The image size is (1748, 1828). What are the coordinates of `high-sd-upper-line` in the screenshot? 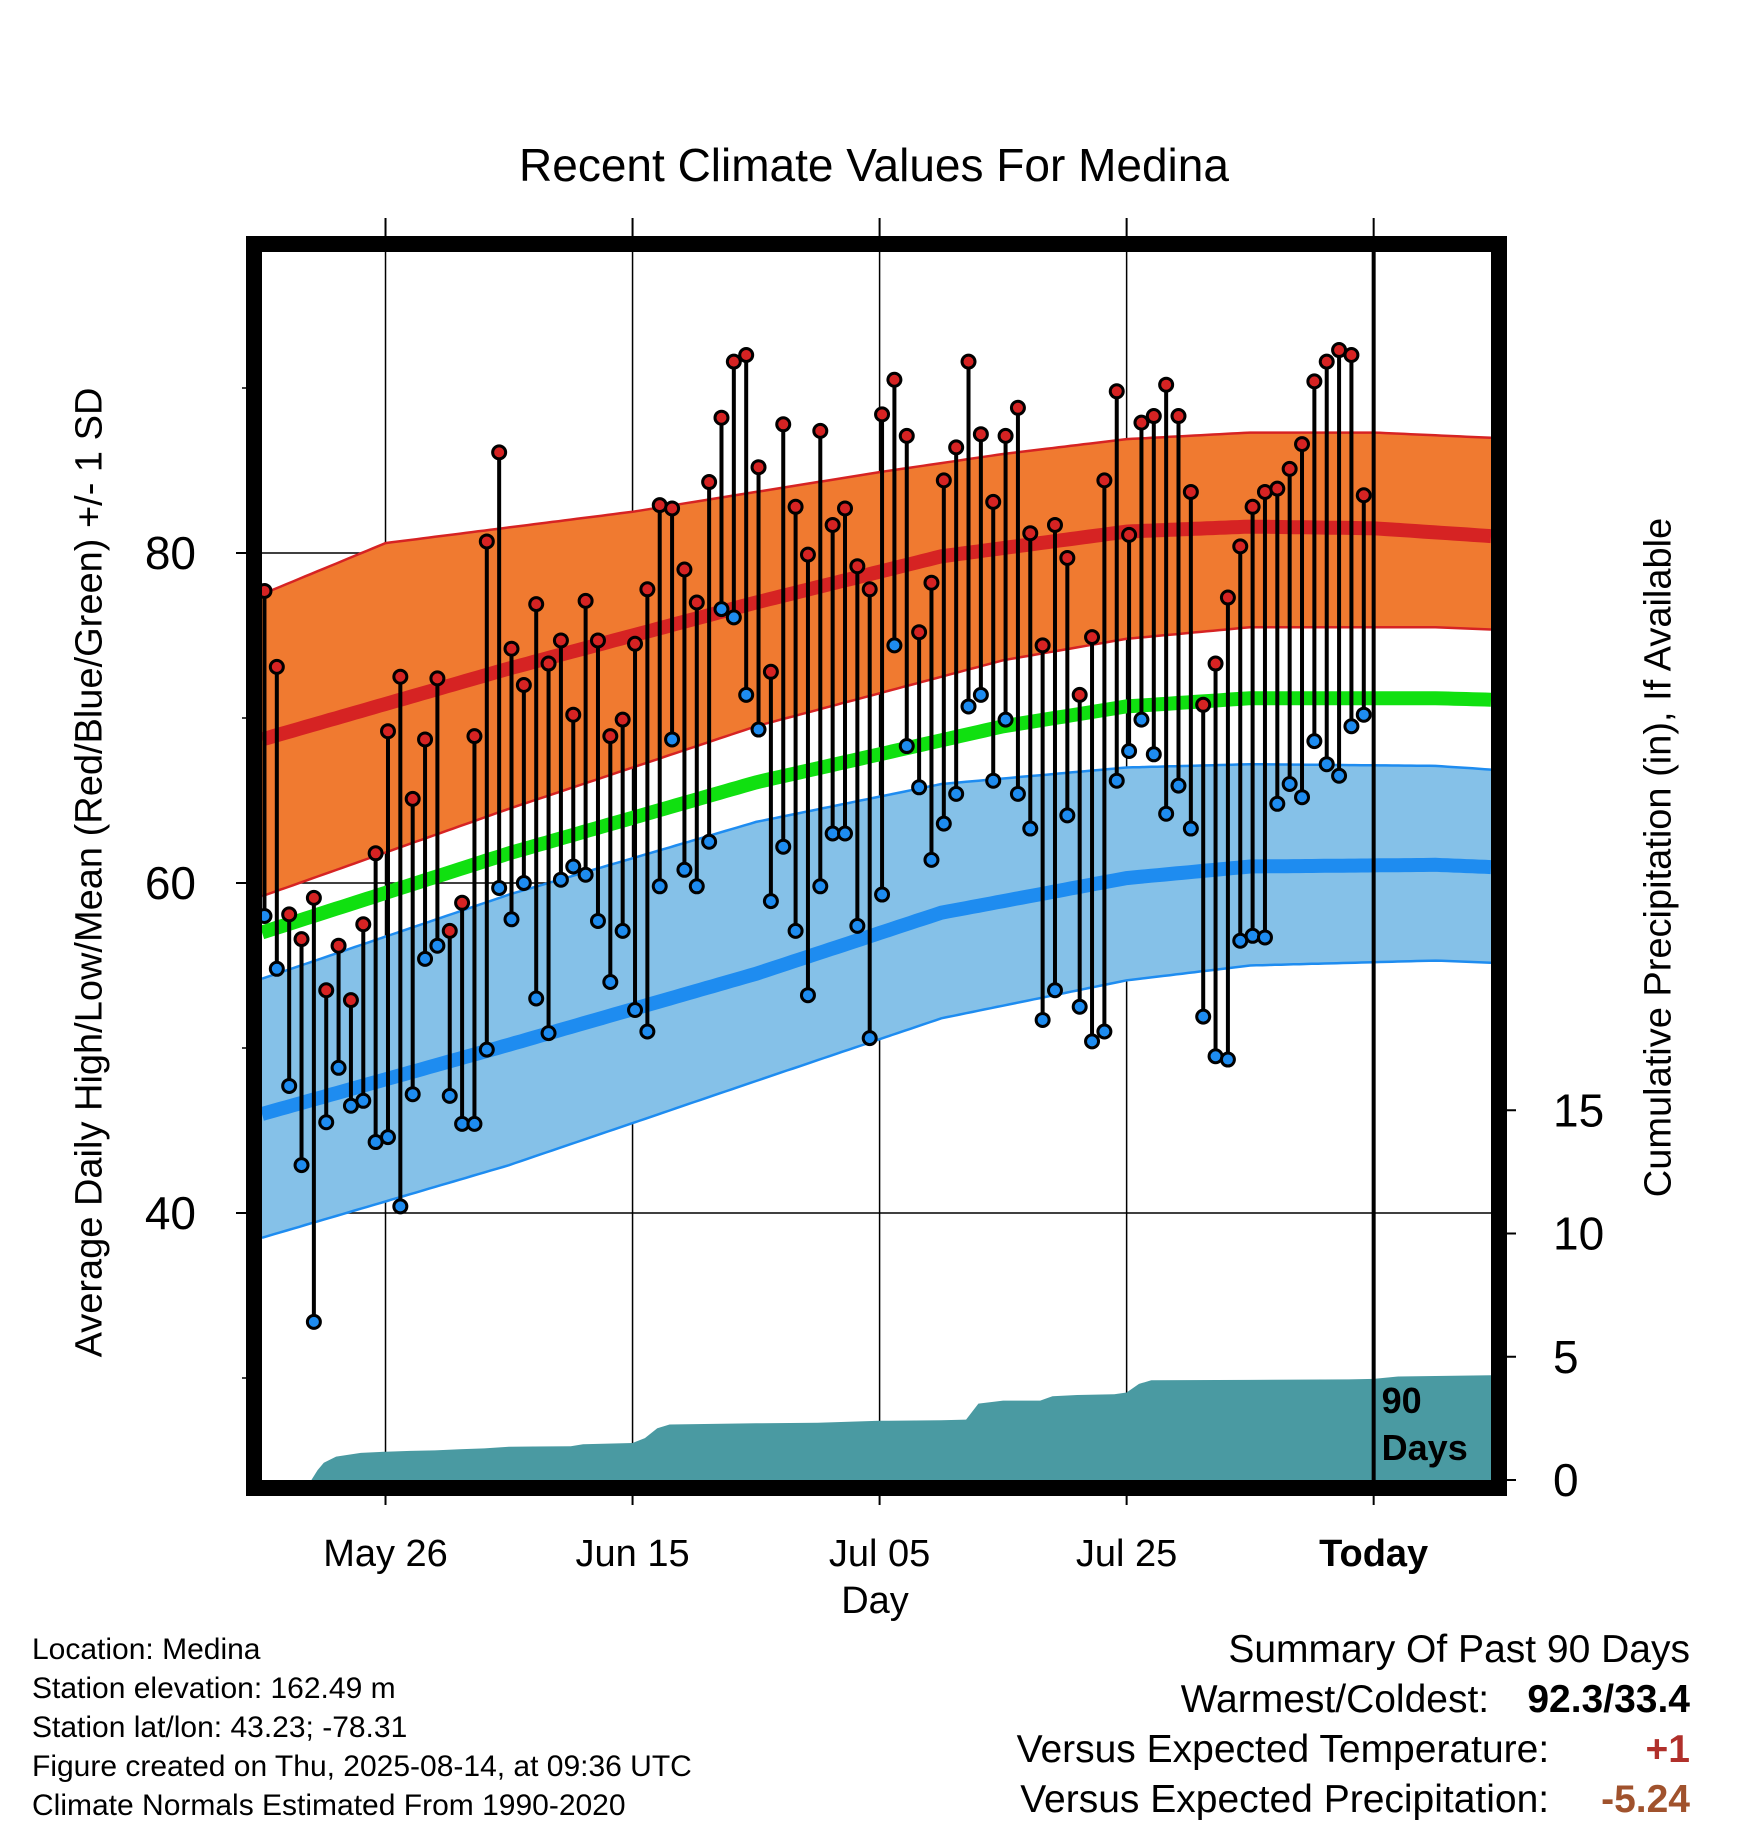 It's located at (876, 513).